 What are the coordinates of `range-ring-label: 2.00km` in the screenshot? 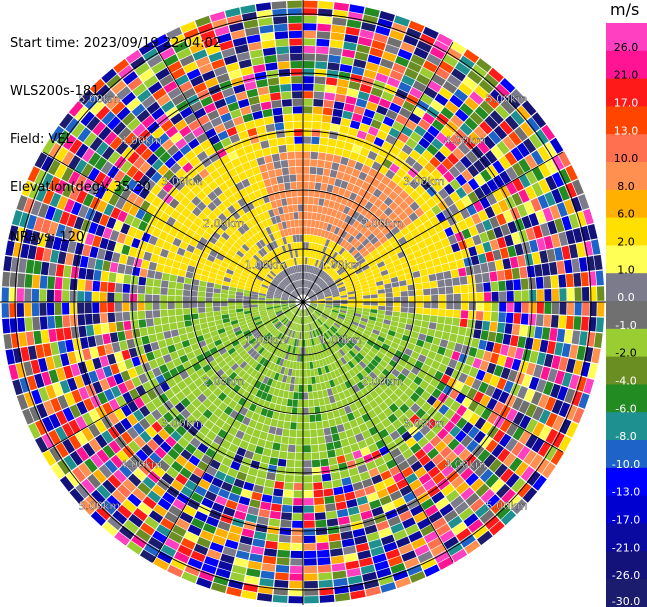 It's located at (382, 381).